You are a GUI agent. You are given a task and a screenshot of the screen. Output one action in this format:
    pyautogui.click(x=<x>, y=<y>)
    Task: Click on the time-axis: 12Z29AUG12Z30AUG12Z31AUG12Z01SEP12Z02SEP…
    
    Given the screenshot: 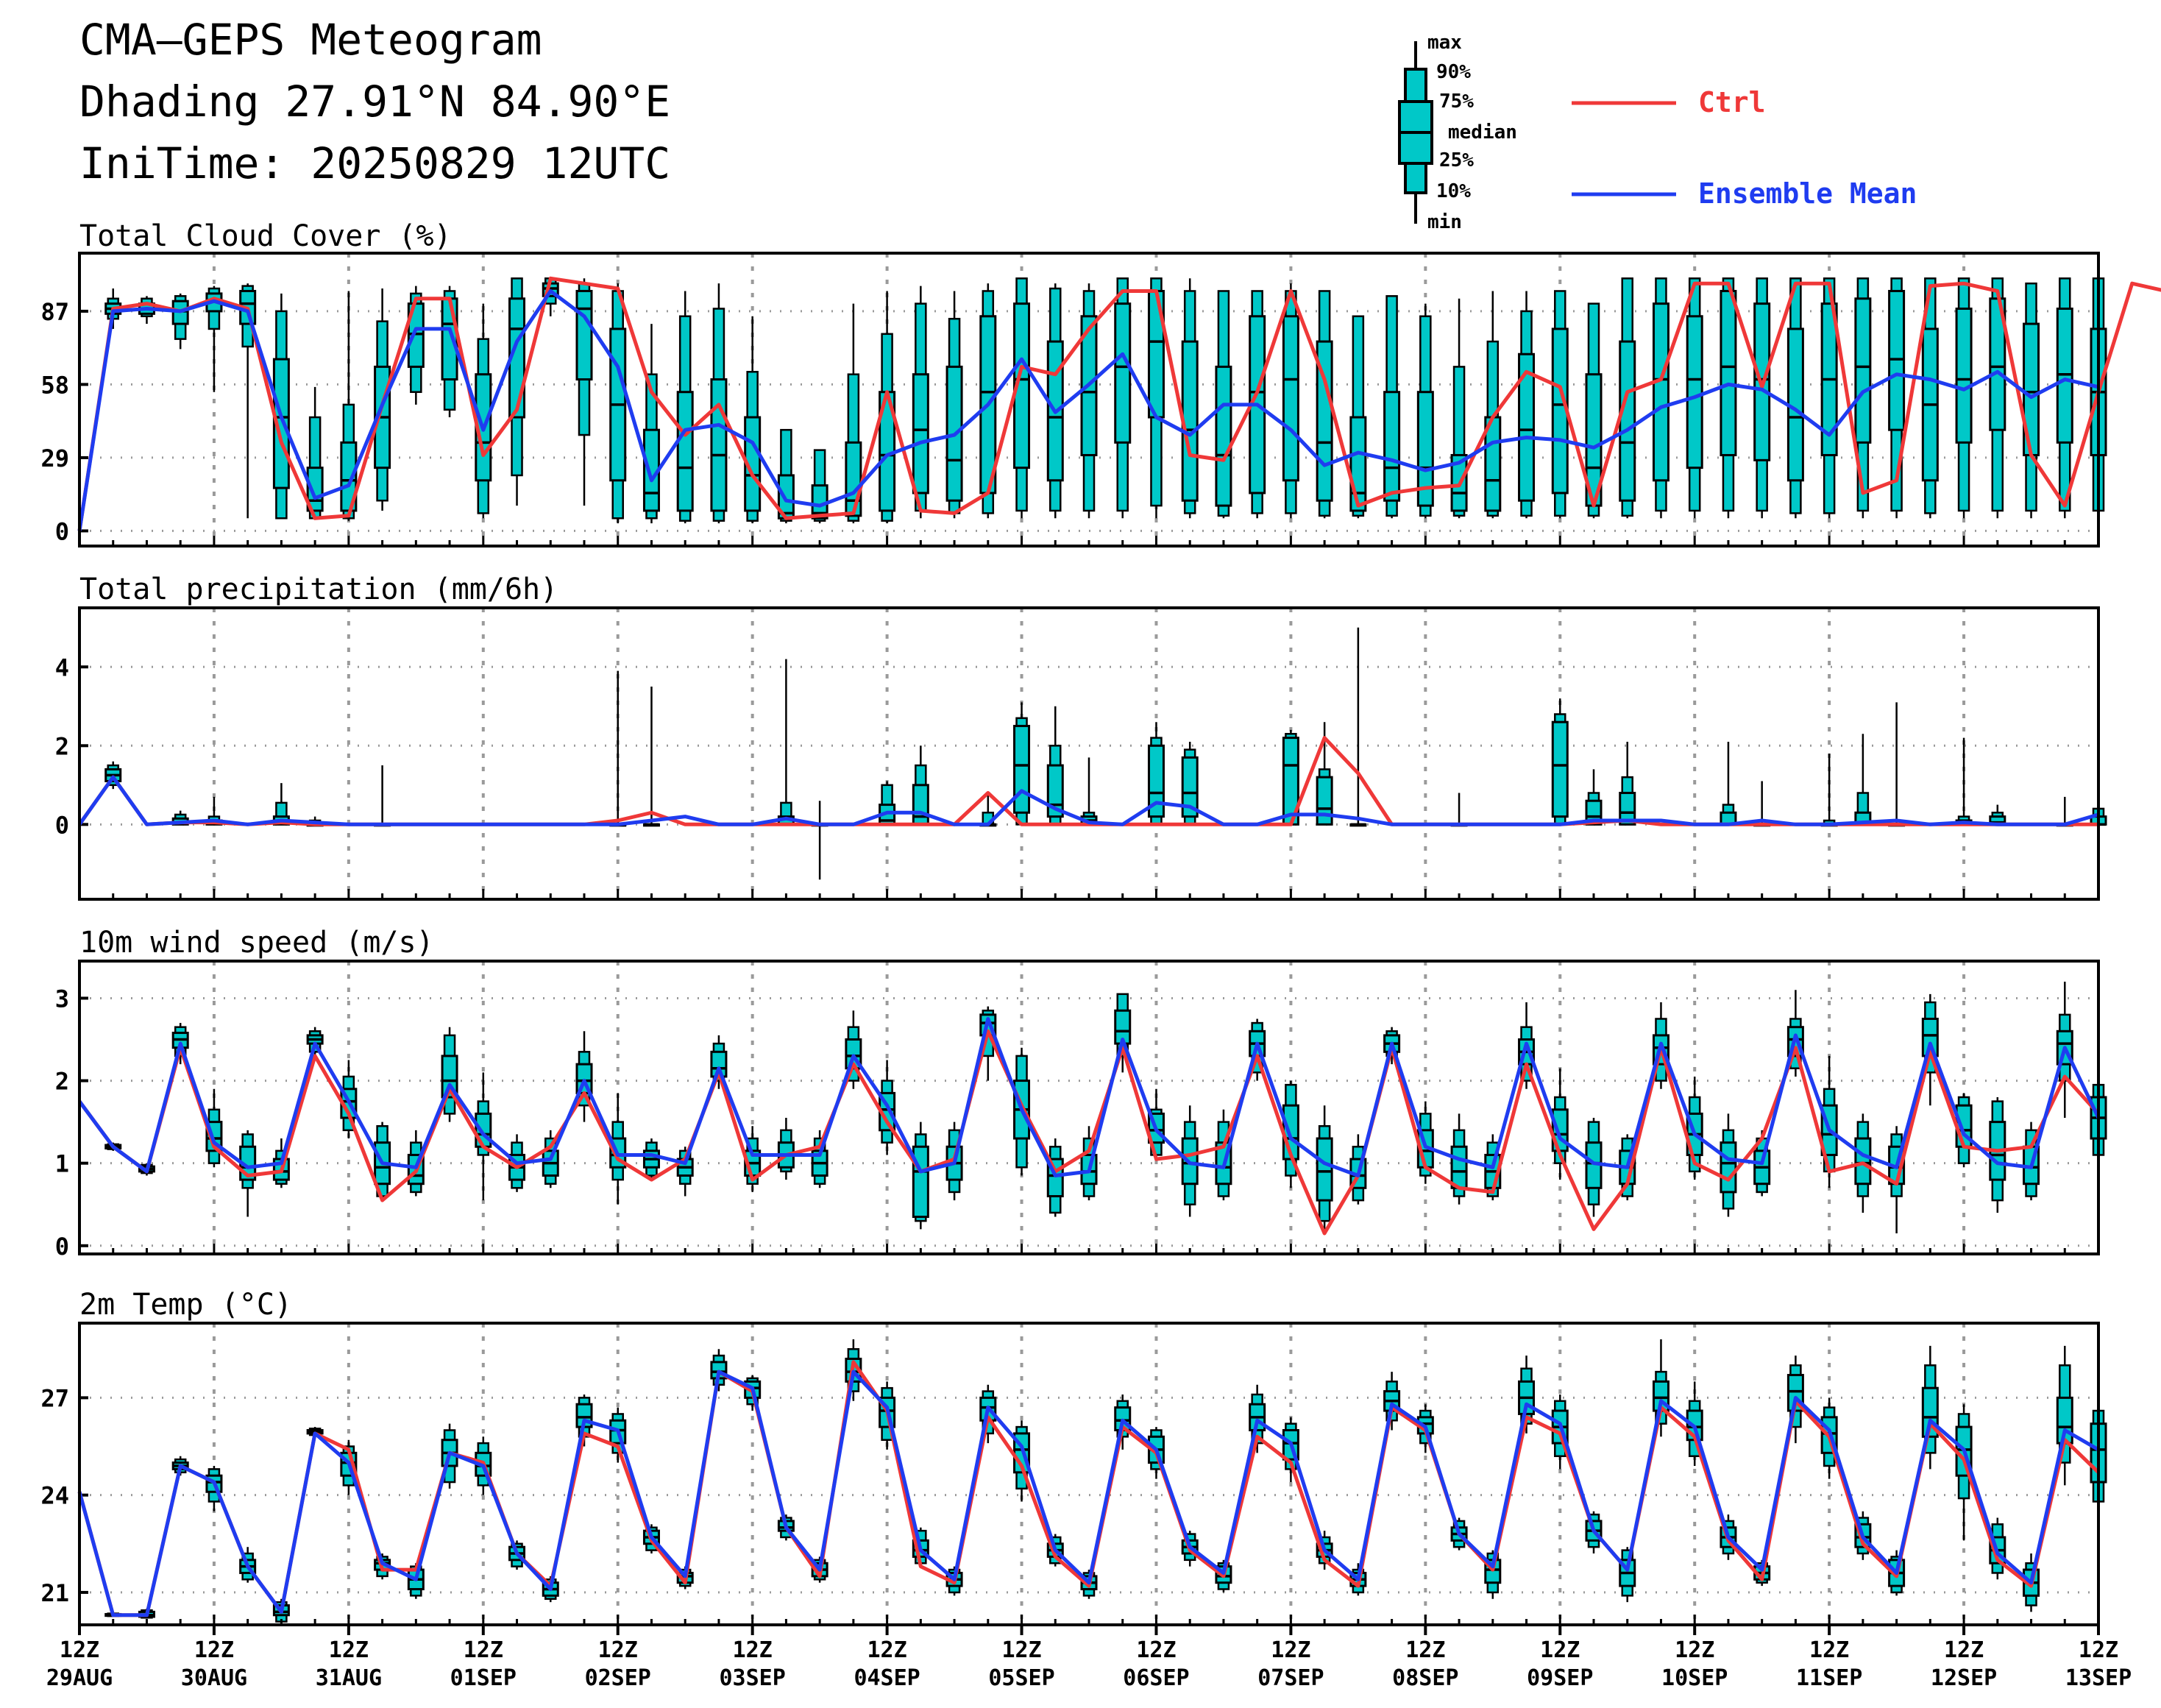 What is the action you would take?
    pyautogui.click(x=1089, y=1658)
    